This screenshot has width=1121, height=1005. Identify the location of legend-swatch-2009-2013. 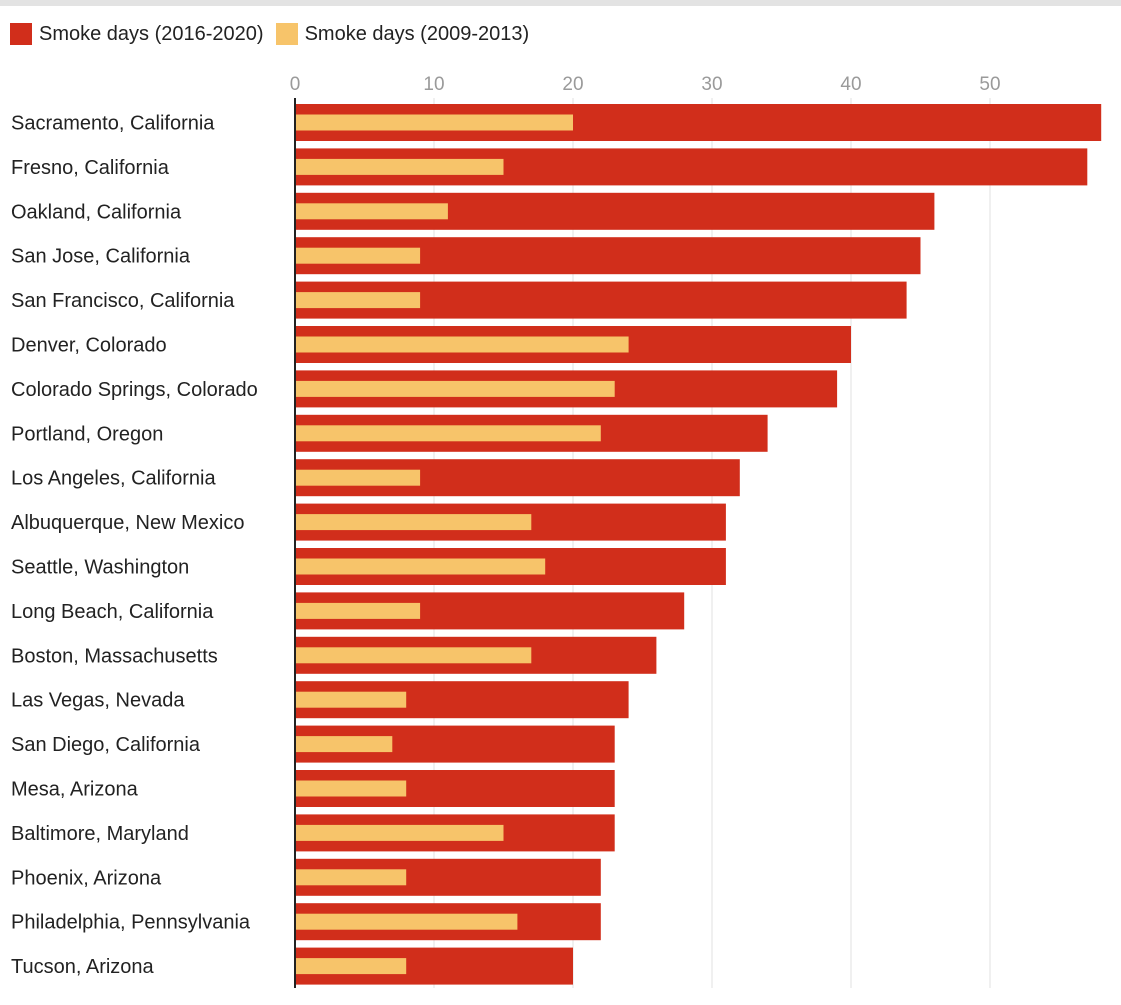
(286, 34).